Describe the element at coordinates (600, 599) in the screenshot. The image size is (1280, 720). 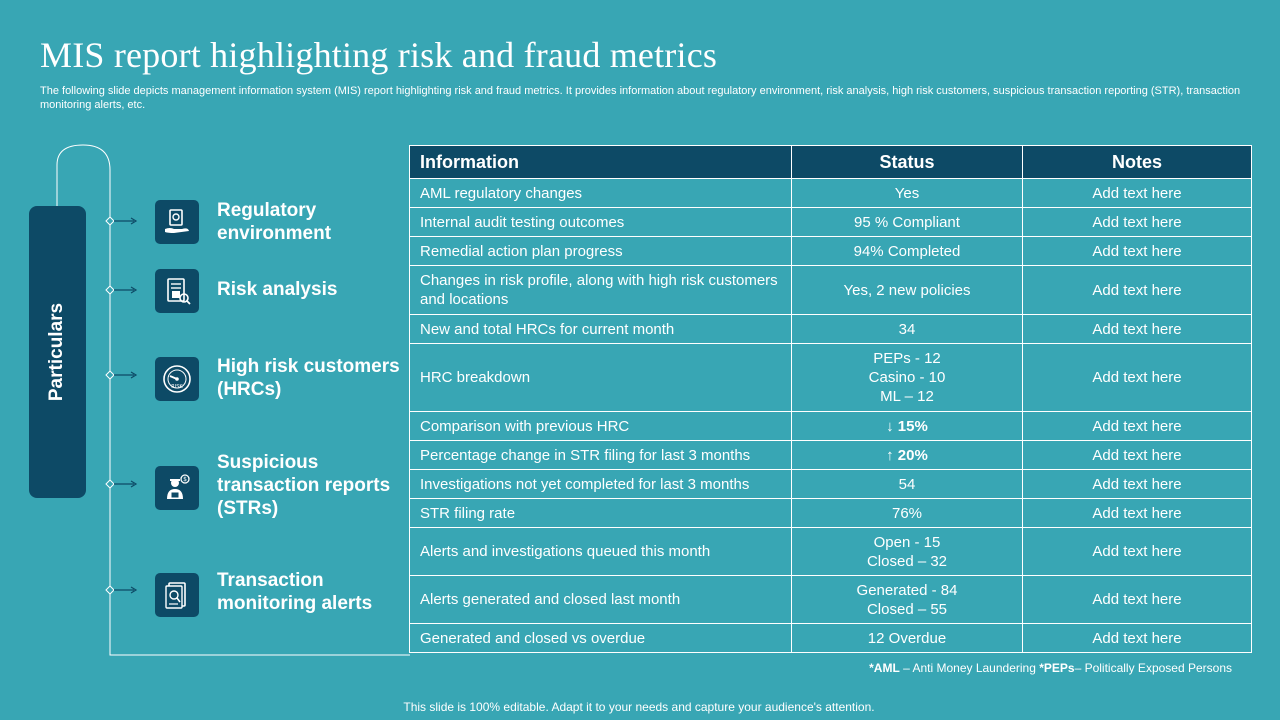
I see `information-cell: Alerts generated and closed last month` at that location.